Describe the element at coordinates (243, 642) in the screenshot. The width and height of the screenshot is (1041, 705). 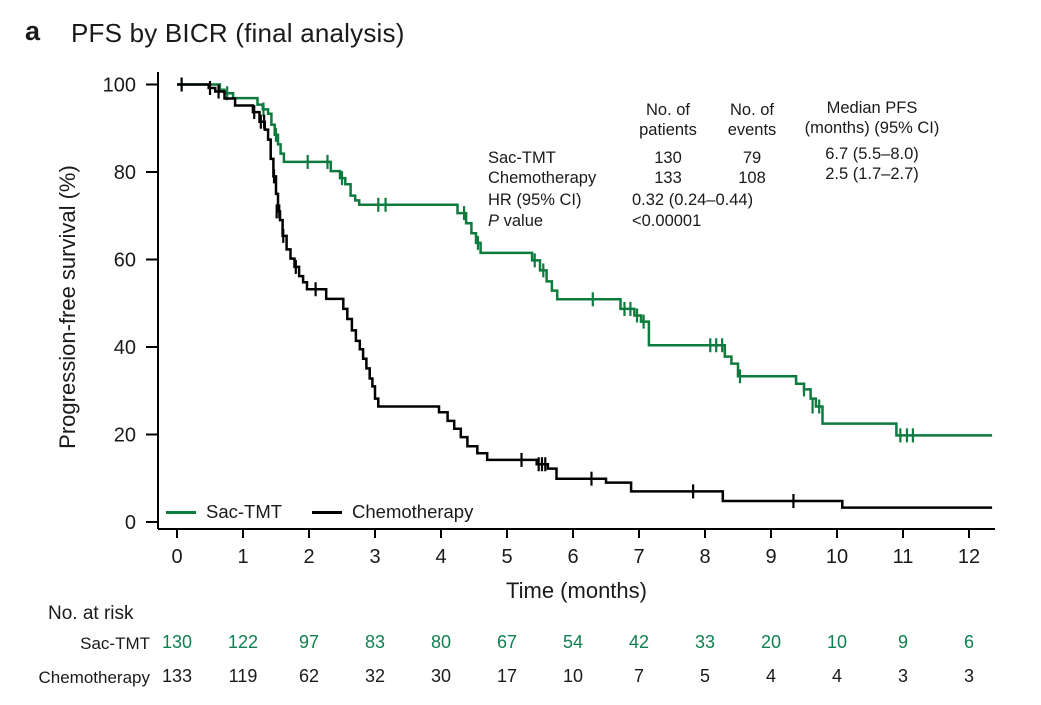
I see `risk-value: 122` at that location.